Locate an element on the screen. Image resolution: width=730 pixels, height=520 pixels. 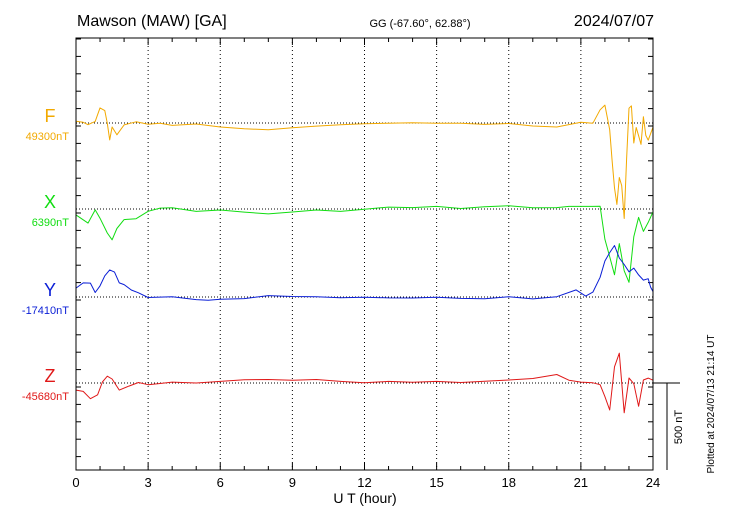
baseline-label-Y: -17410nT is located at coordinates (45, 311).